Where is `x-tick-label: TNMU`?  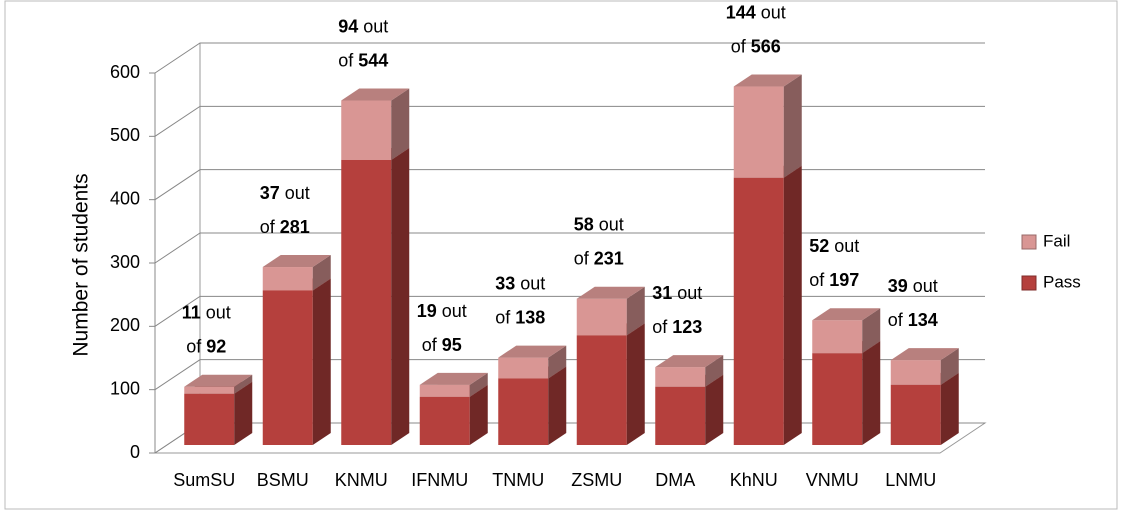
x-tick-label: TNMU is located at coordinates (518, 480).